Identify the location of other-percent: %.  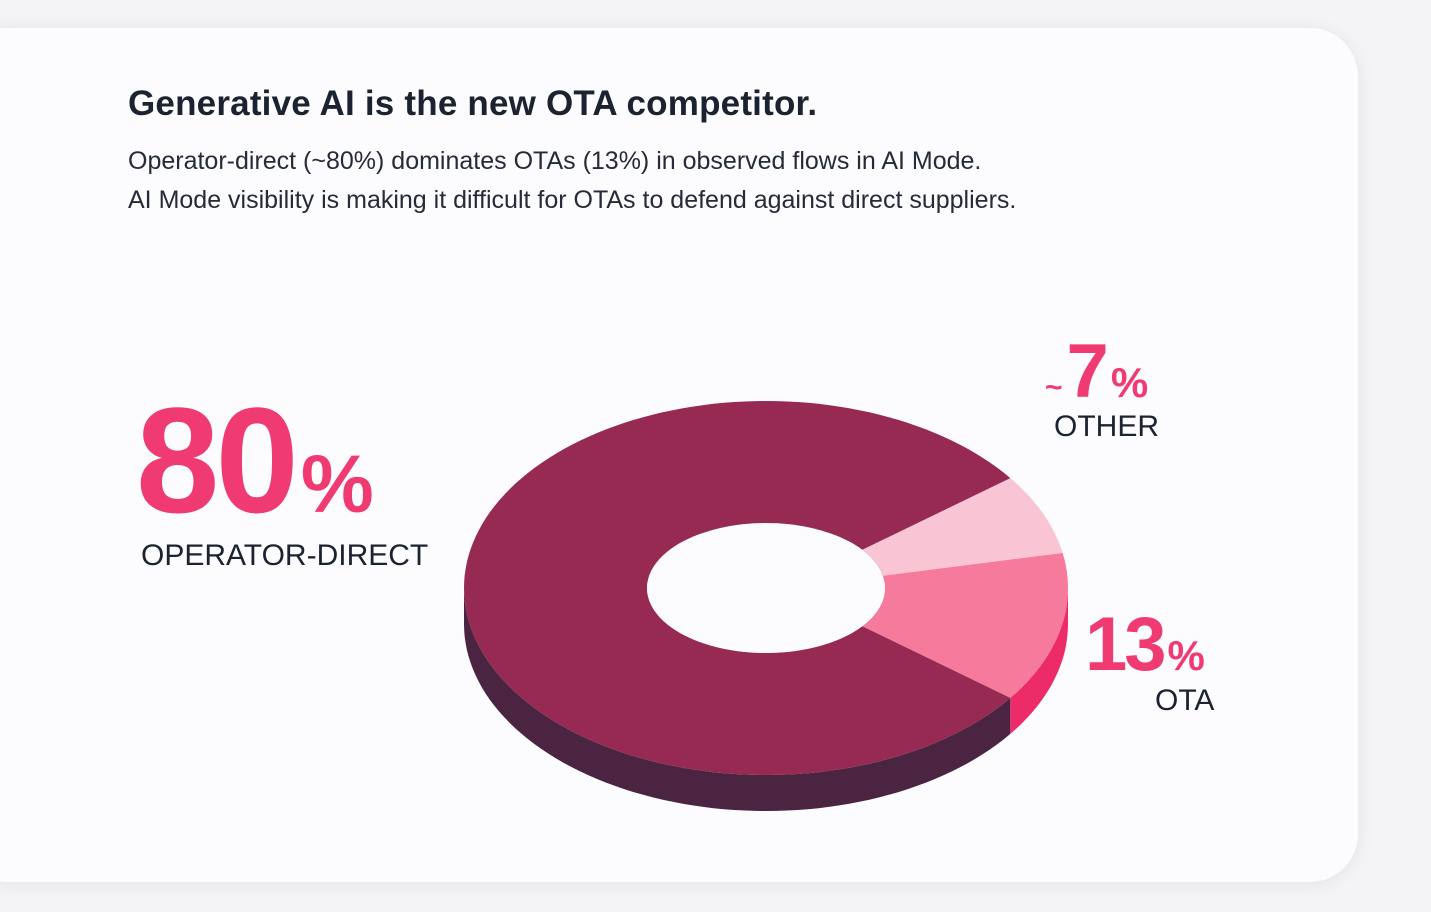
(1129, 382).